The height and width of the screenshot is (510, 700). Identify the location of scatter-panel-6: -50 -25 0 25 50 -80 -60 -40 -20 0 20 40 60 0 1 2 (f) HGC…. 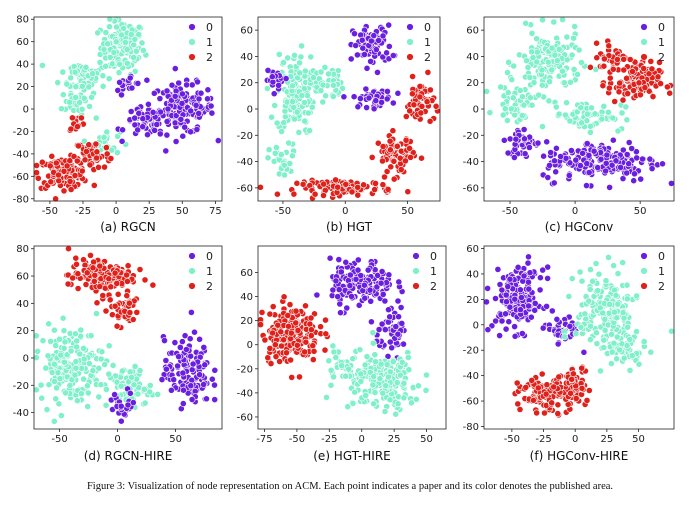
(569, 353).